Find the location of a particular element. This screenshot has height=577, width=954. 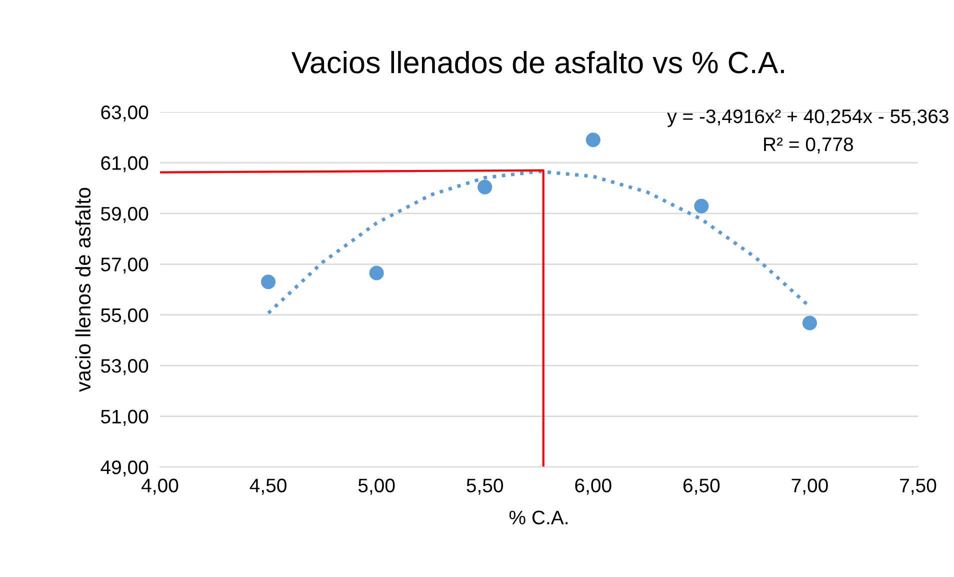

x-axis-title: % C.A. is located at coordinates (538, 517).